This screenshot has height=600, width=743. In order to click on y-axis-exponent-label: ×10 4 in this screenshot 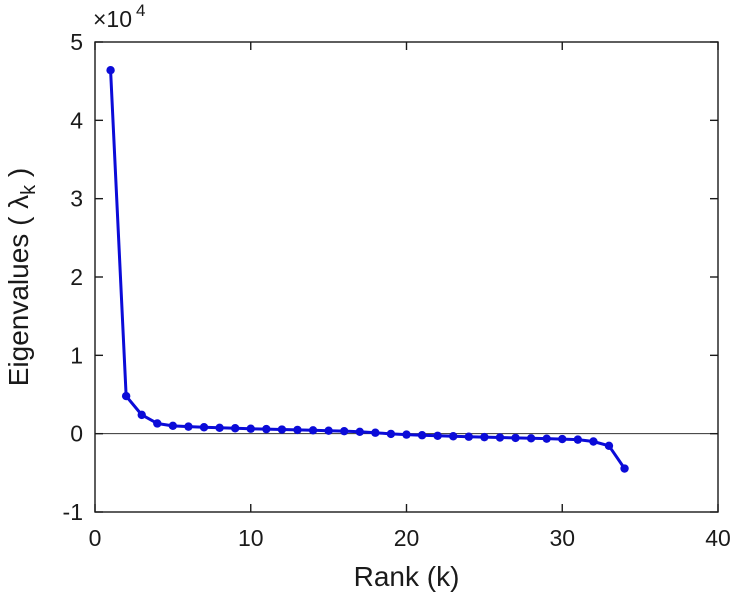, I will do `click(119, 16)`.